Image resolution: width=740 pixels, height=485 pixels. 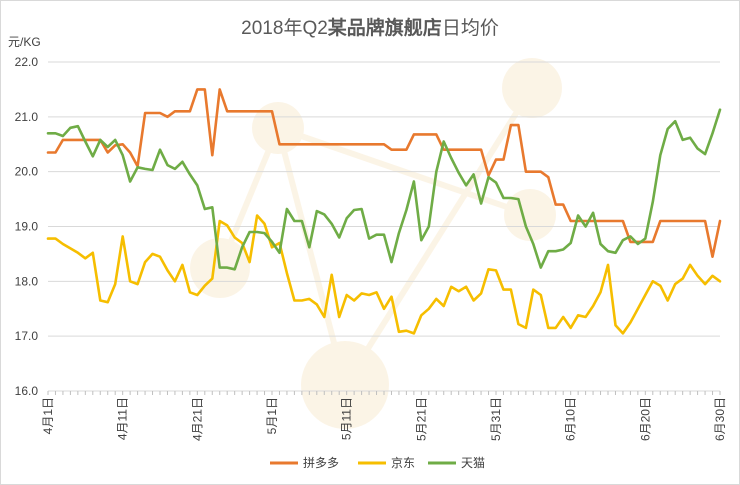 I want to click on y-tick-label: 21.0, so click(x=27, y=117).